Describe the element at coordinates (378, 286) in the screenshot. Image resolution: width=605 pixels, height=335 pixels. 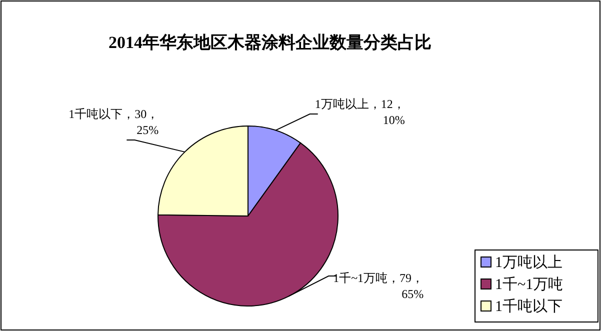
I see `data-label: 1千~1万吨，79，65%` at that location.